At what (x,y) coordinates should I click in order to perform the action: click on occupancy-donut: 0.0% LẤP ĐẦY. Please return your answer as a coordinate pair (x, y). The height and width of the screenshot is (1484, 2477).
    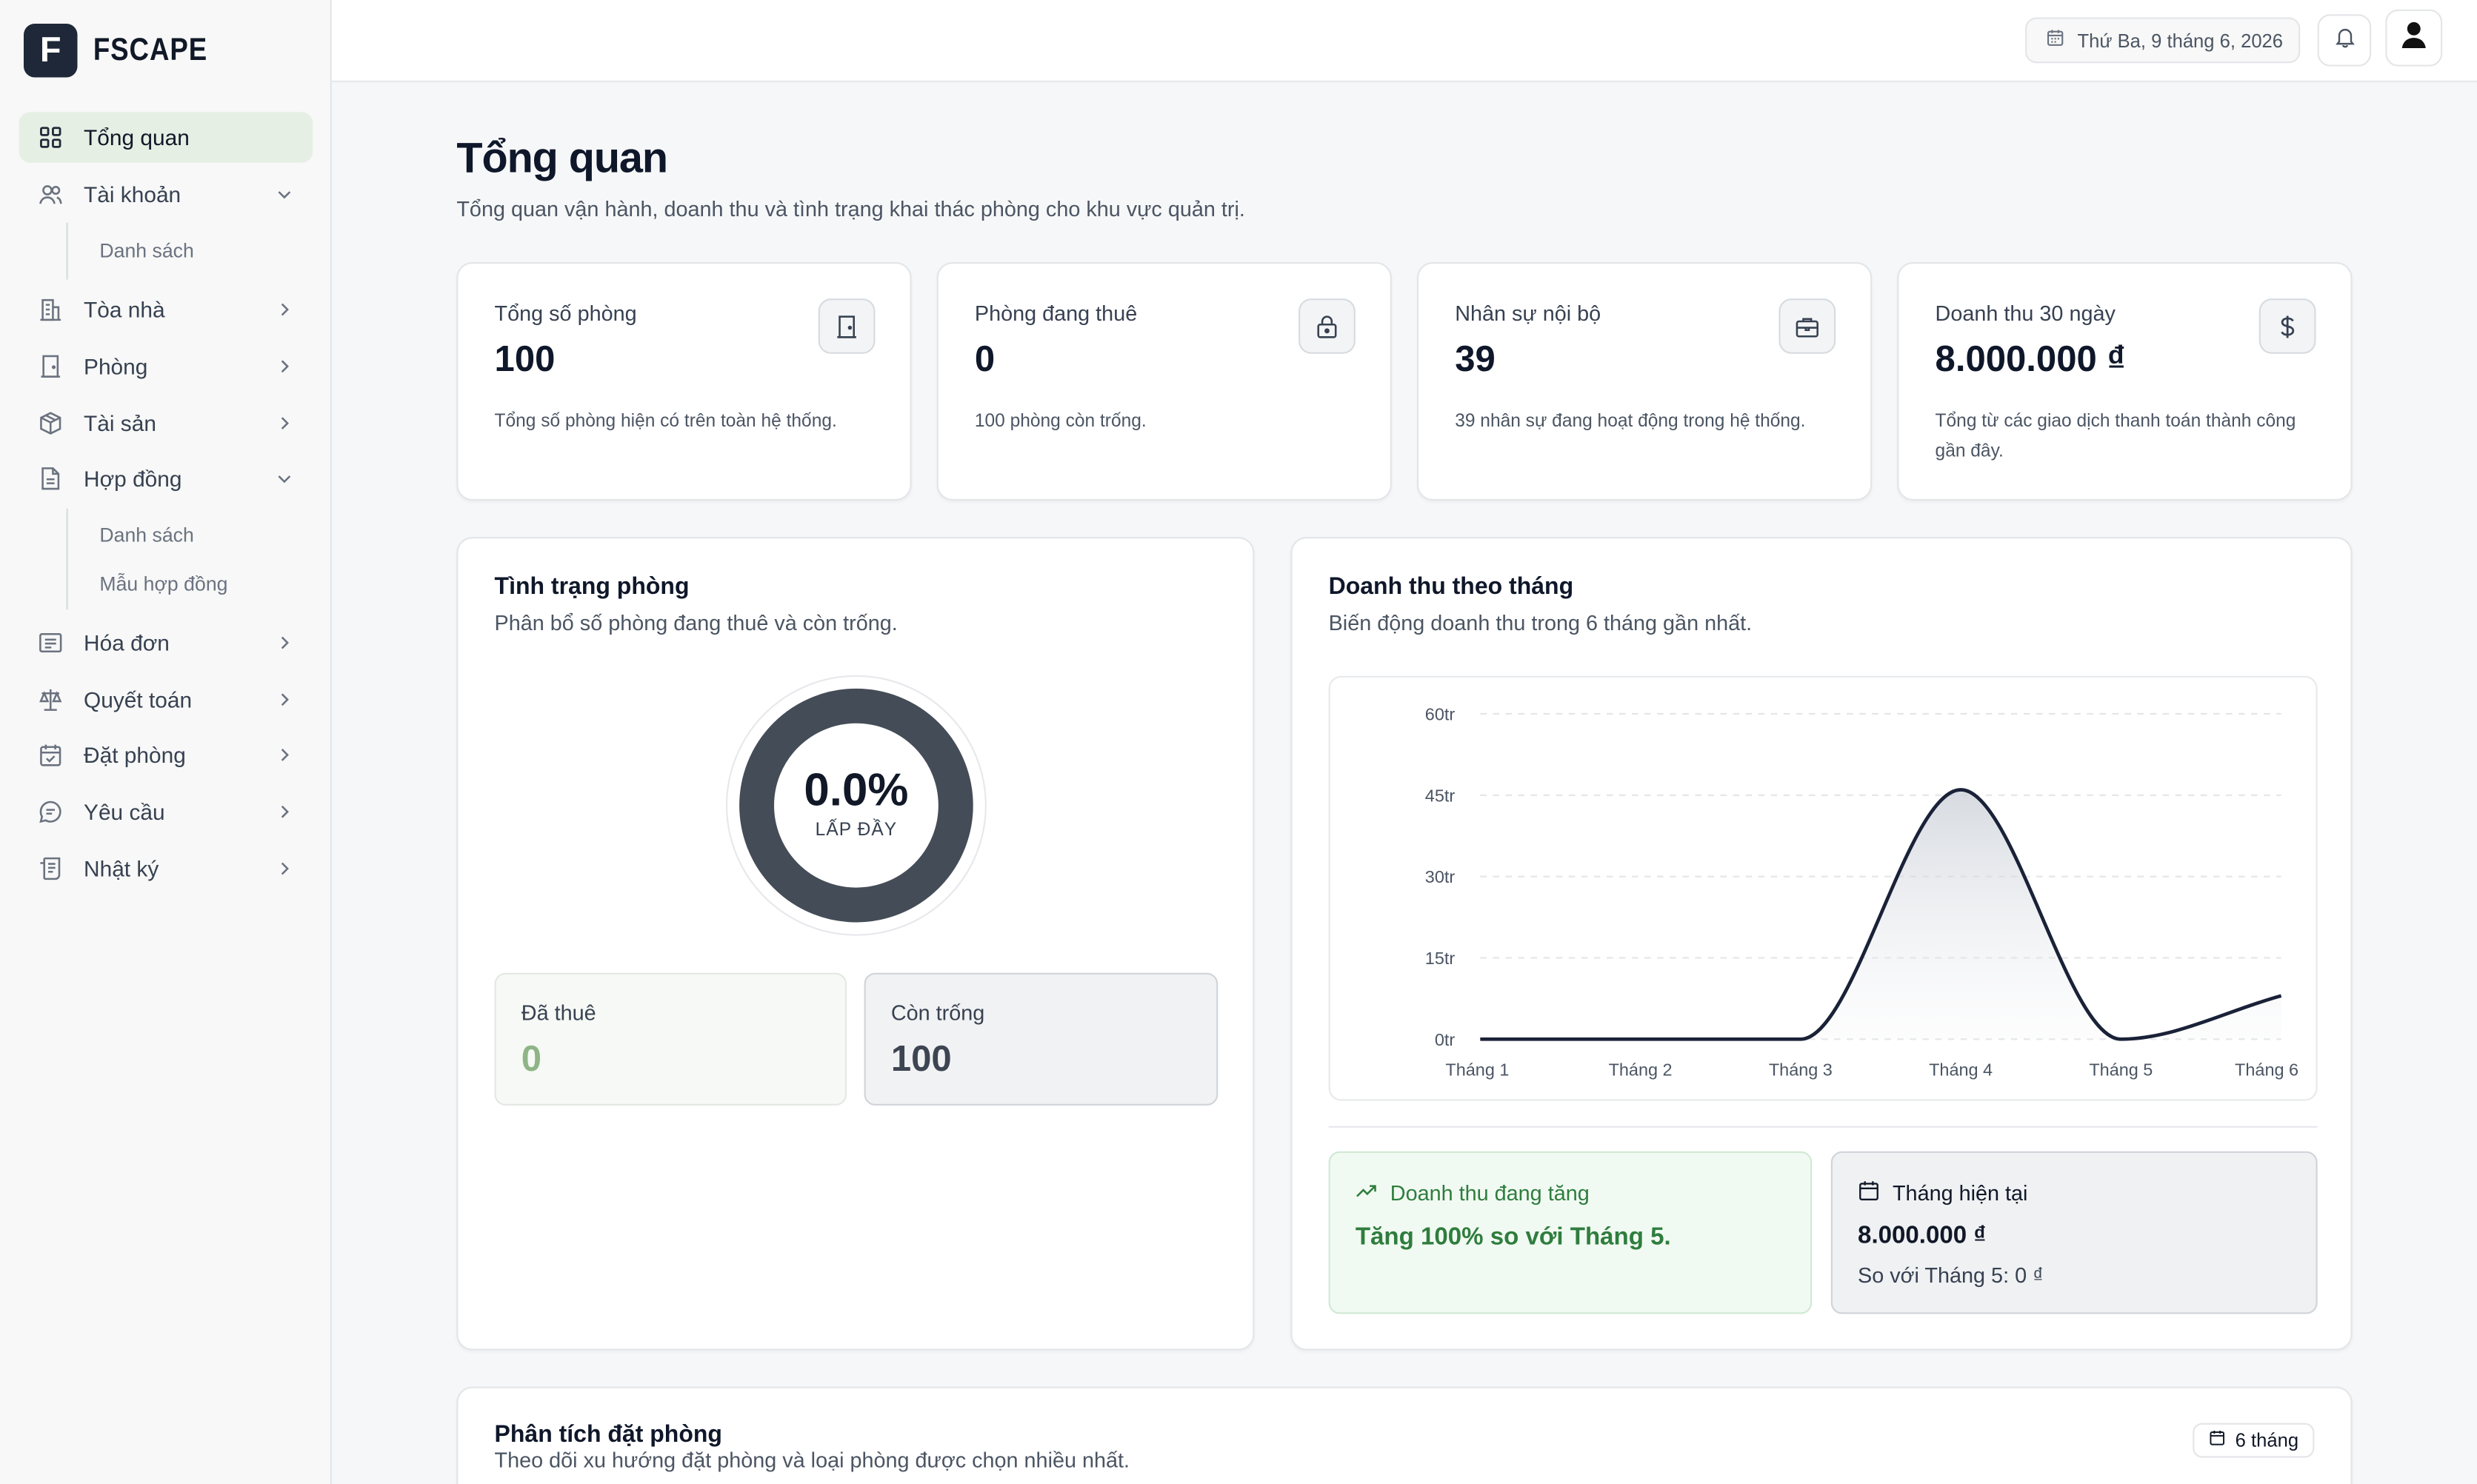
    Looking at the image, I should click on (856, 806).